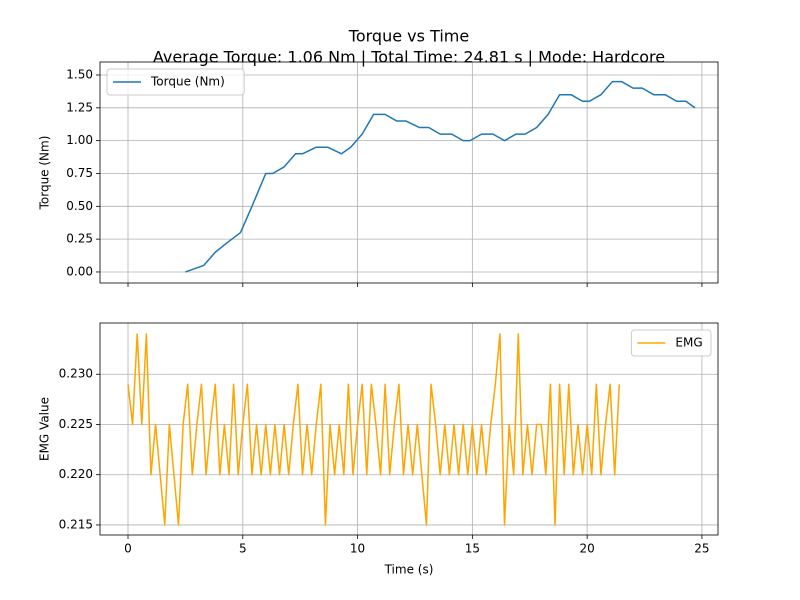  Describe the element at coordinates (45, 429) in the screenshot. I see `y-axis-label: EMG Value` at that location.